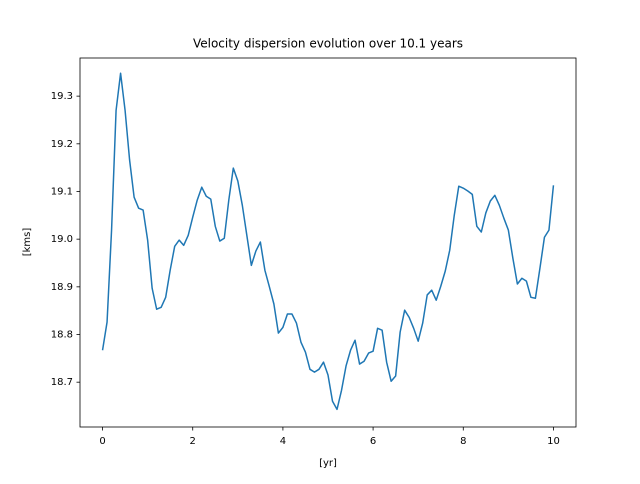 This screenshot has width=640, height=484. Describe the element at coordinates (62, 191) in the screenshot. I see `y-tick-label: 19.1` at that location.